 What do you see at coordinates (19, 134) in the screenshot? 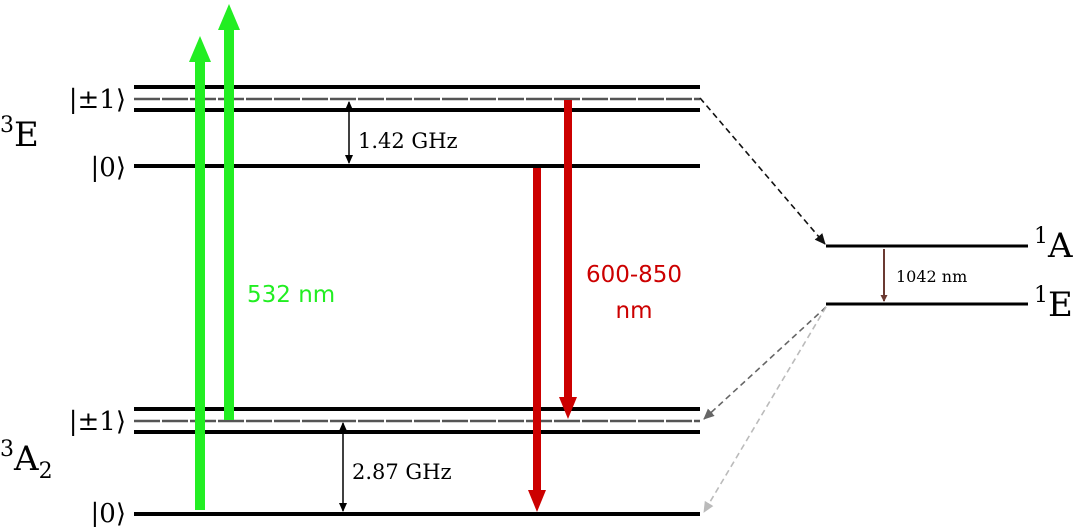
I see `excited-triplet-label: 3E` at bounding box center [19, 134].